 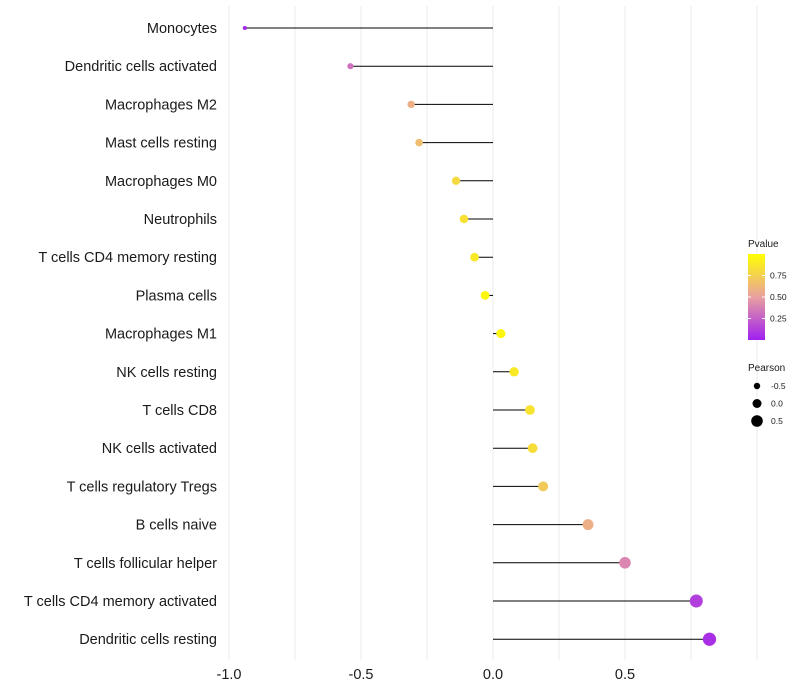 I want to click on size-key-label: -0.5, so click(x=778, y=386).